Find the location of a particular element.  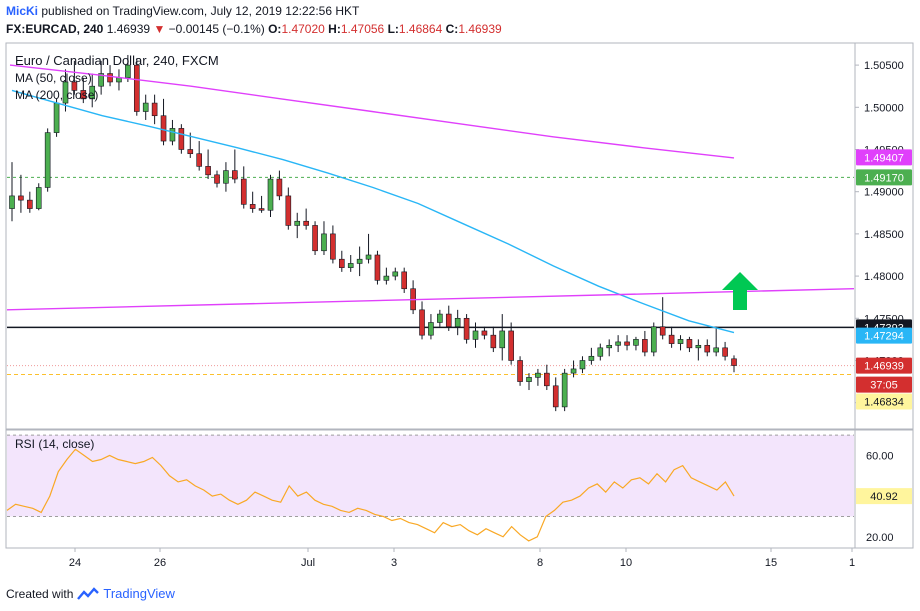

open-value: 1.47020 is located at coordinates (303, 29).